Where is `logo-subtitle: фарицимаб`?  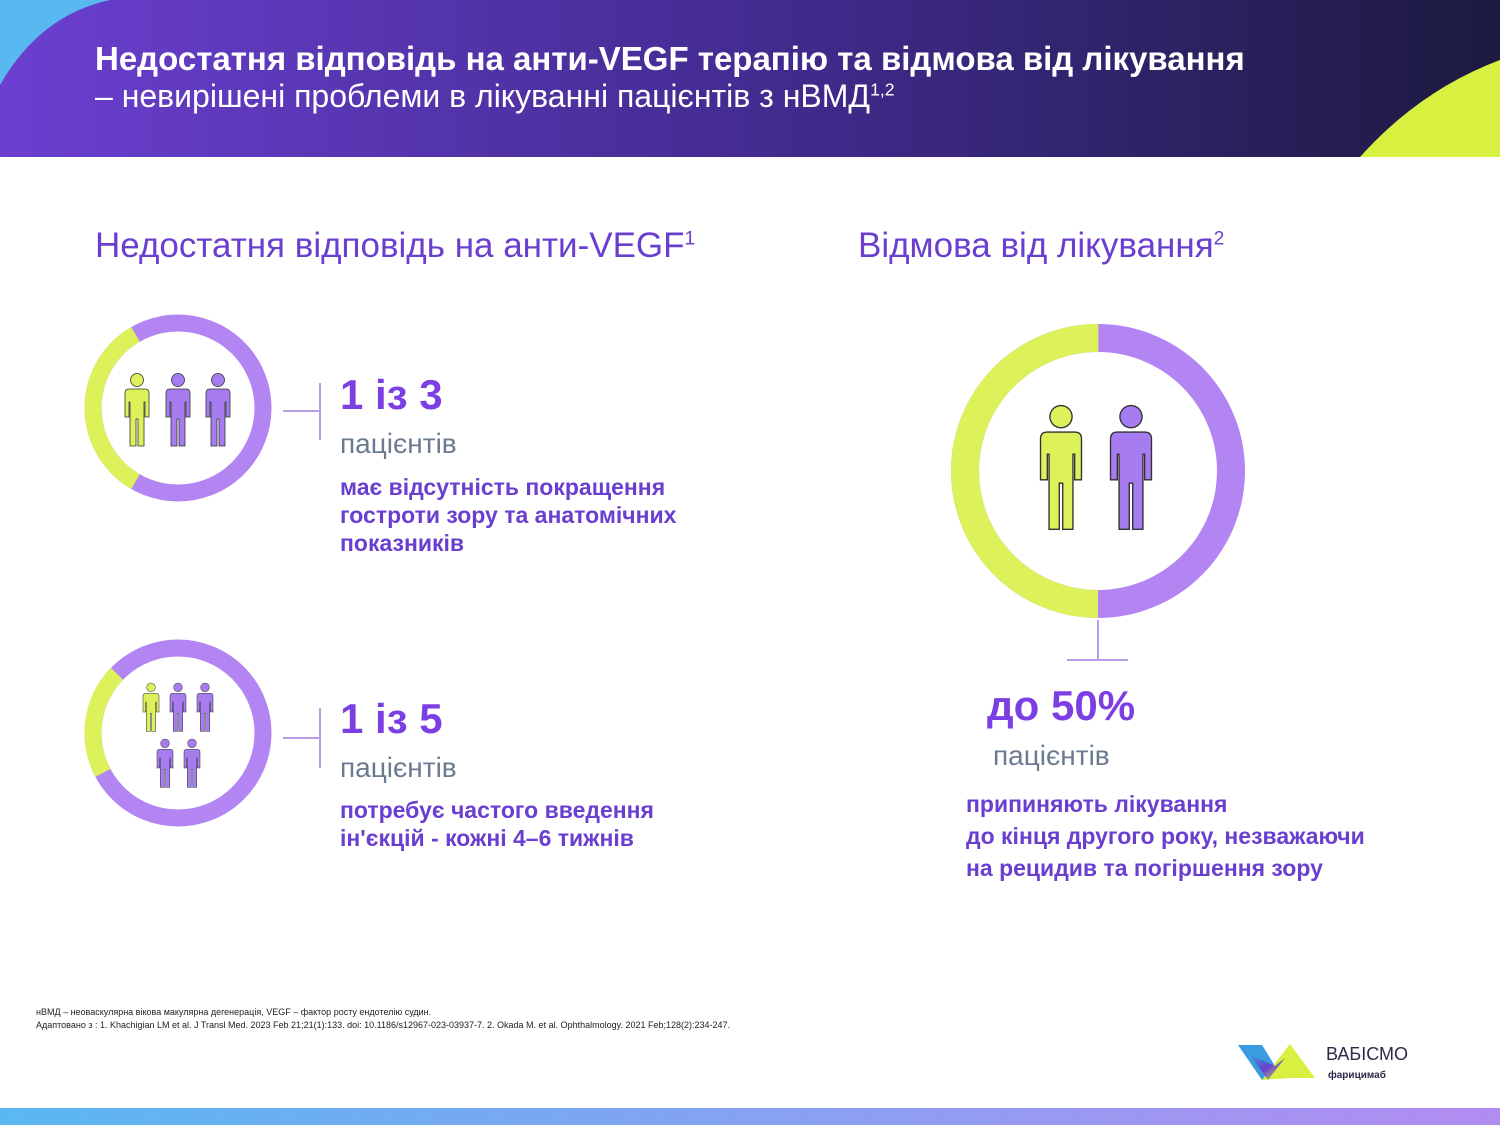 logo-subtitle: фарицимаб is located at coordinates (1357, 1075).